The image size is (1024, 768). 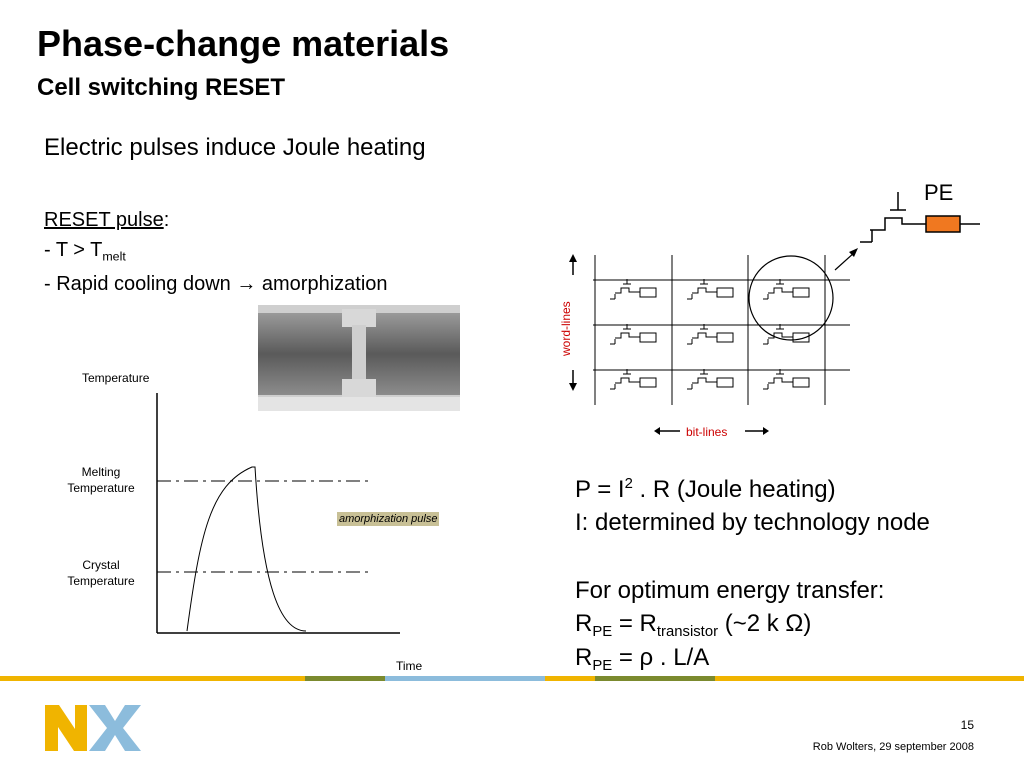 What do you see at coordinates (101, 472) in the screenshot?
I see `melting-label-line1: Melting` at bounding box center [101, 472].